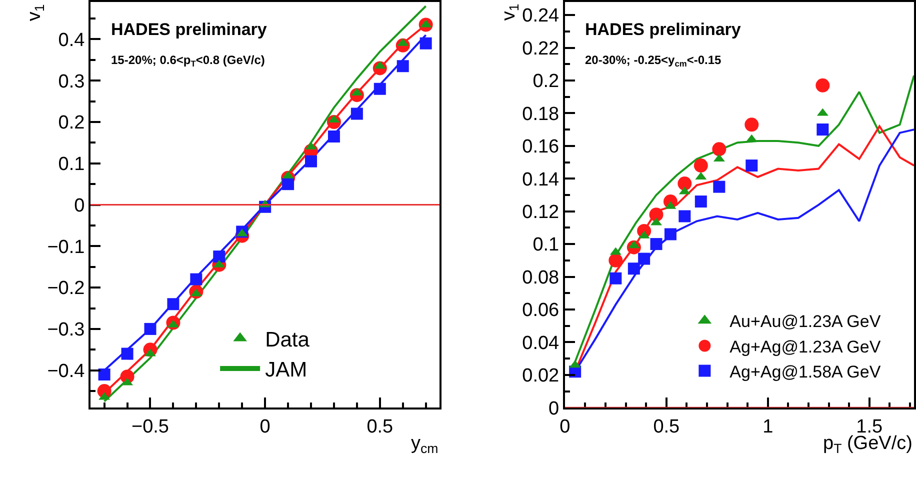  I want to click on y-tick-label: 0.18, so click(541, 114).